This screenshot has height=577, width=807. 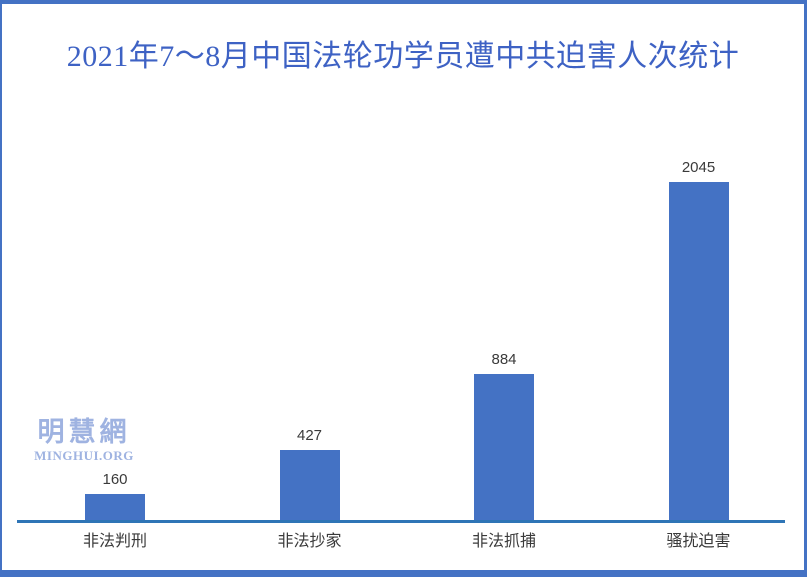 I want to click on chart-title: 2021年7～8月中国法轮功学员遭中共迫害人次统计, so click(x=403, y=56).